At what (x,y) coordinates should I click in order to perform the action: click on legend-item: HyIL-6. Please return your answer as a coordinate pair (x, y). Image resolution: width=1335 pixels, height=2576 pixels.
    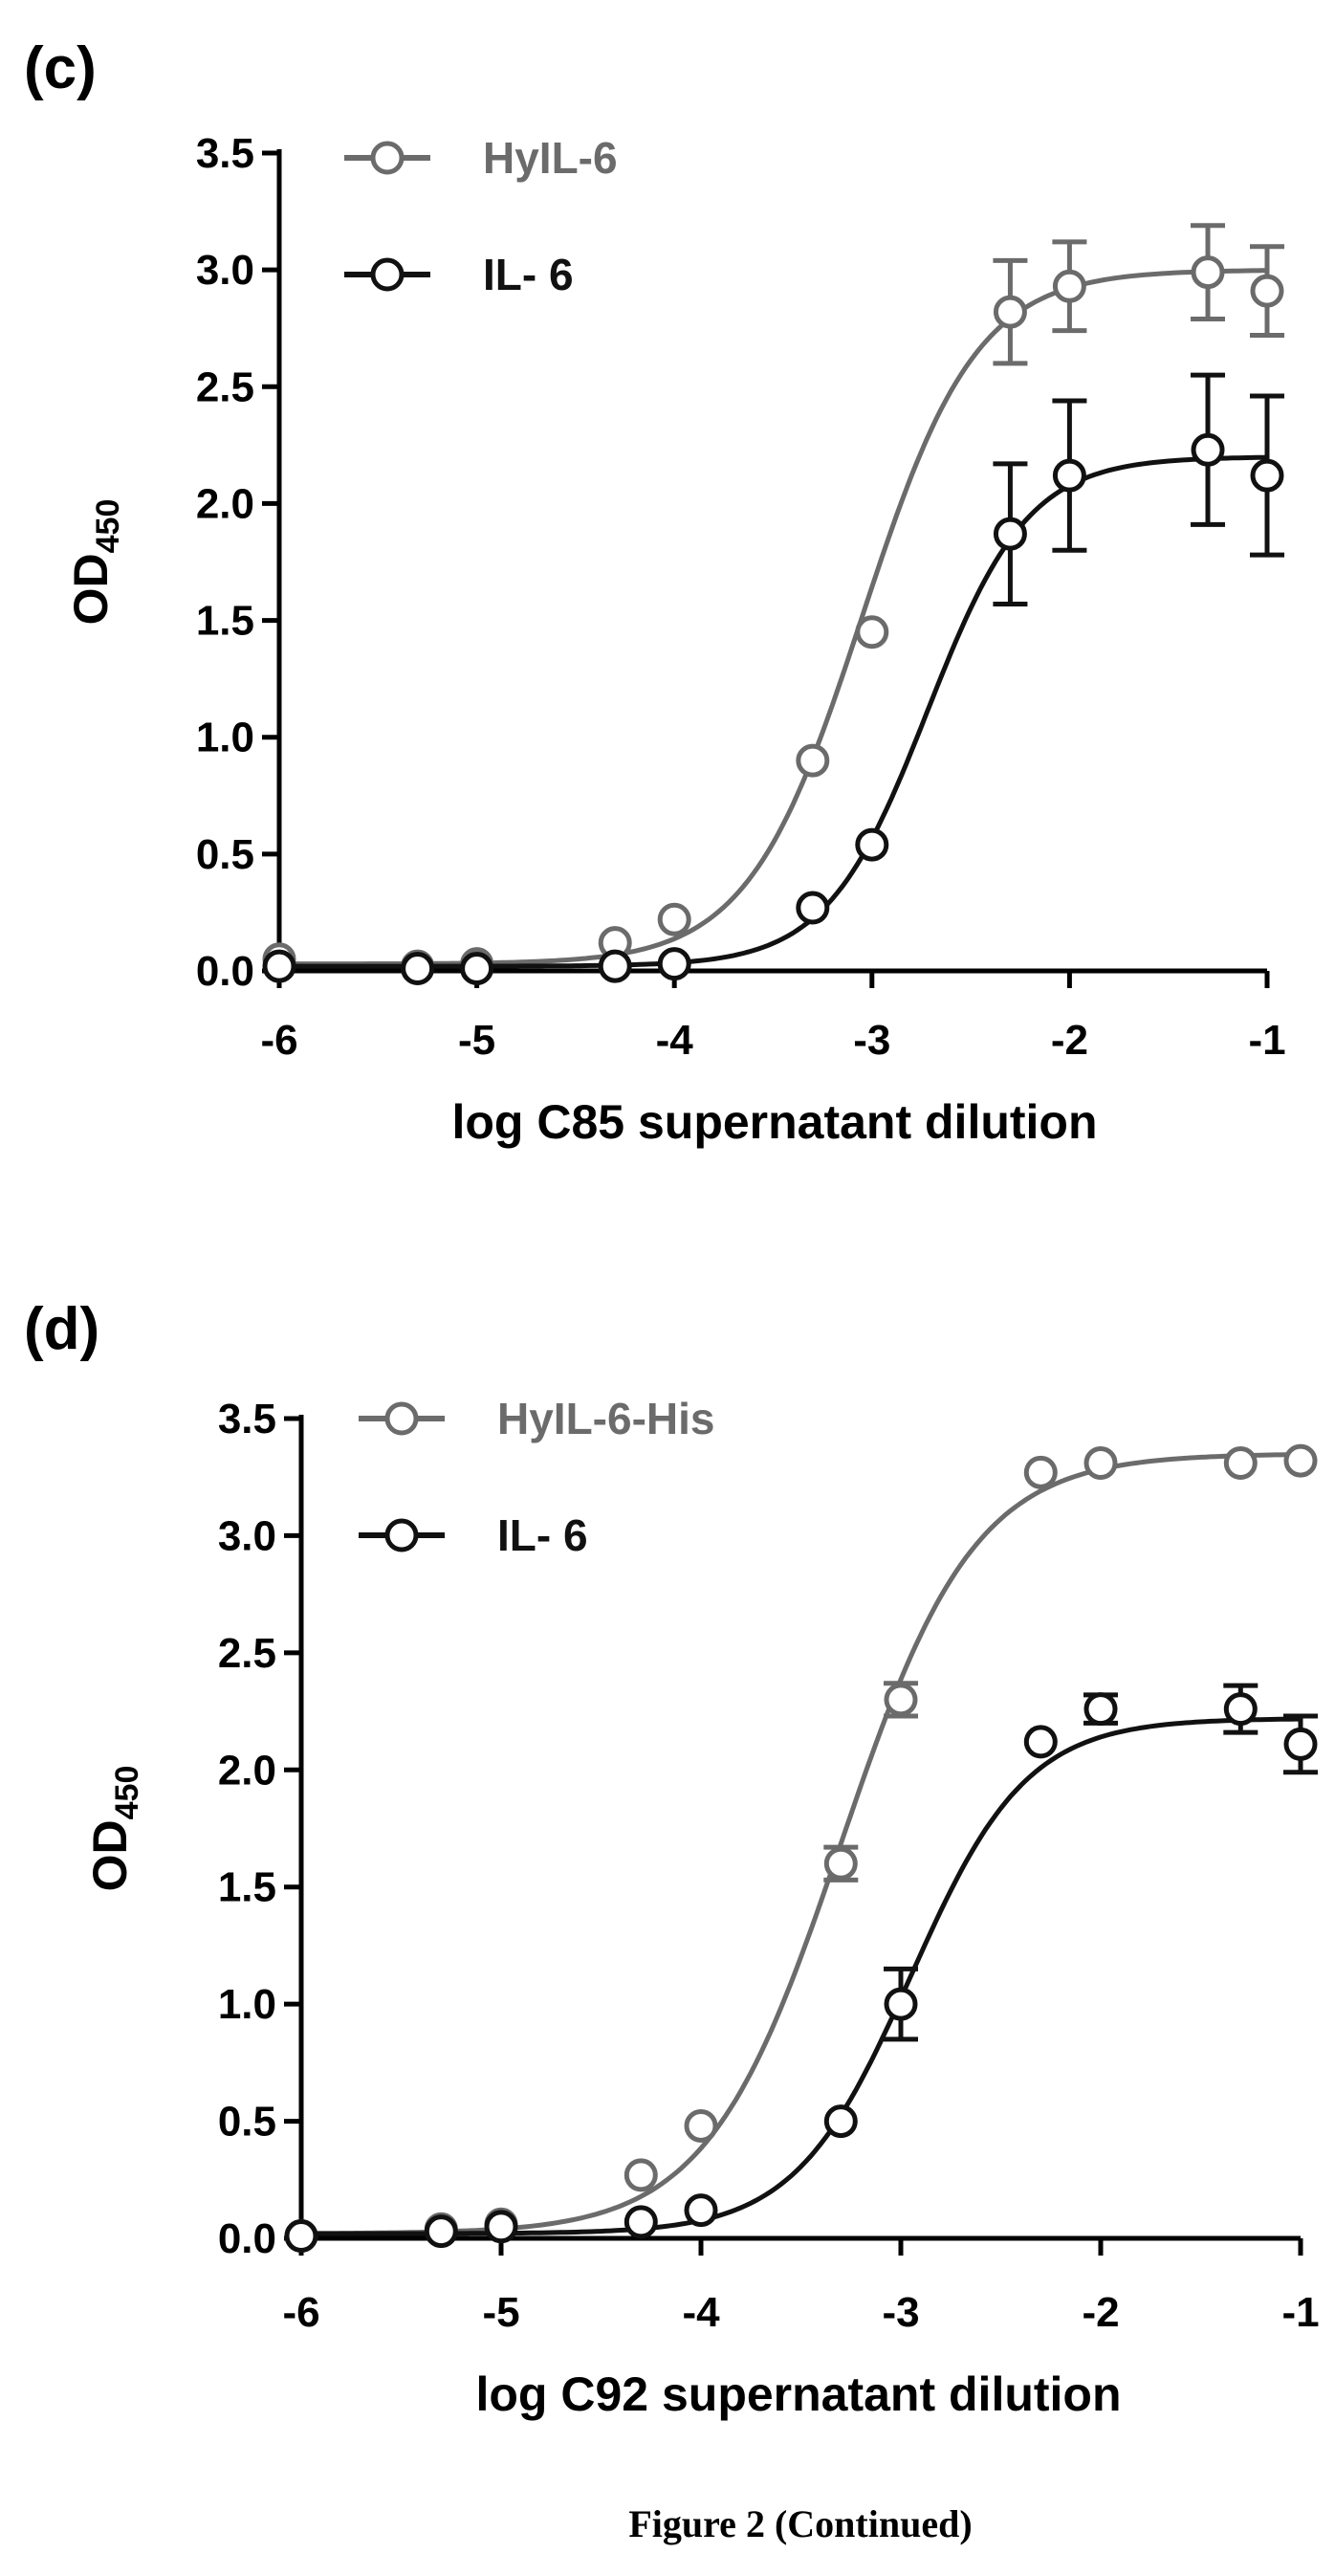
    Looking at the image, I should click on (481, 158).